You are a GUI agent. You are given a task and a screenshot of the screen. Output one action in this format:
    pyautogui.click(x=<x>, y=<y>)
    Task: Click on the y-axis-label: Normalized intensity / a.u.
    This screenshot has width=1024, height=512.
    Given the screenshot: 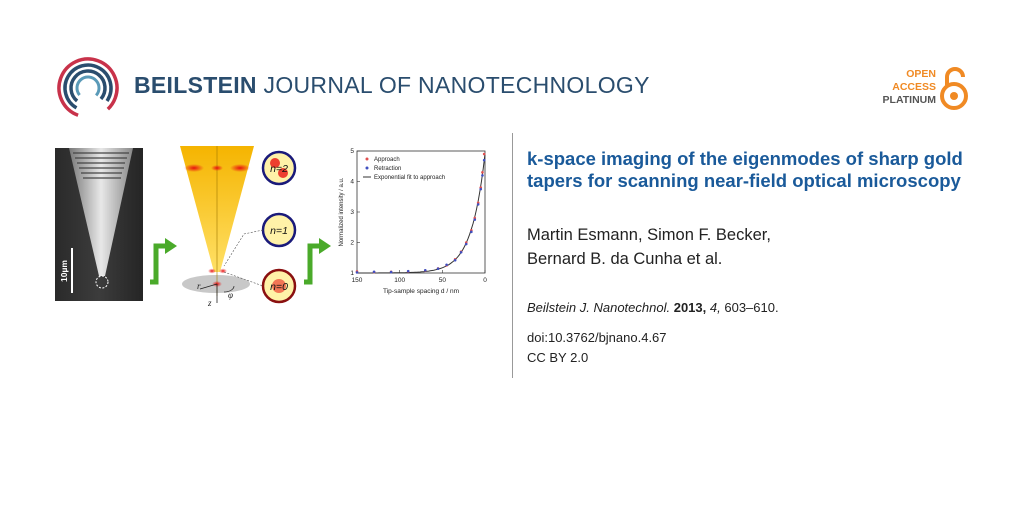 What is the action you would take?
    pyautogui.click(x=342, y=211)
    